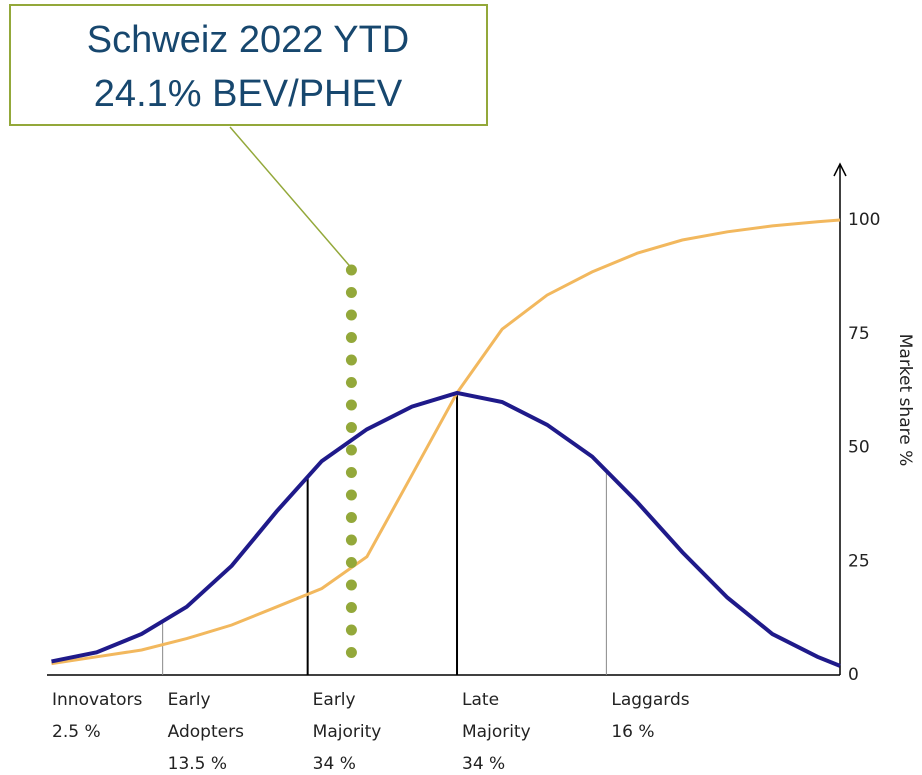 This screenshot has height=775, width=922. I want to click on connector, so click(290, 197).